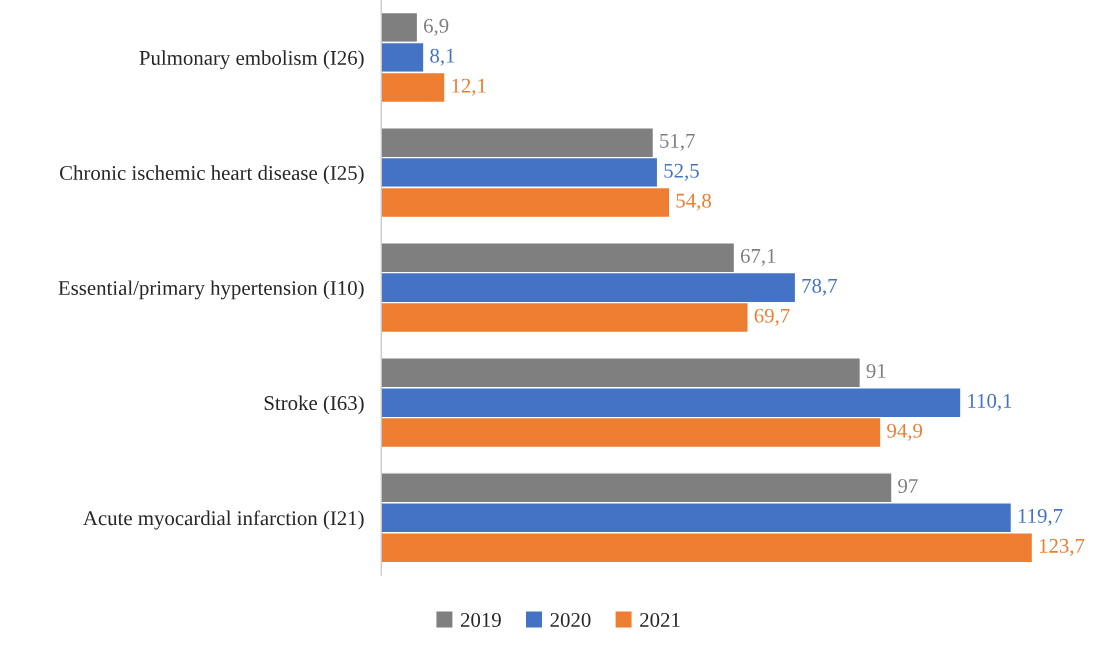 The height and width of the screenshot is (650, 1118). I want to click on data-label: 52,5, so click(681, 172).